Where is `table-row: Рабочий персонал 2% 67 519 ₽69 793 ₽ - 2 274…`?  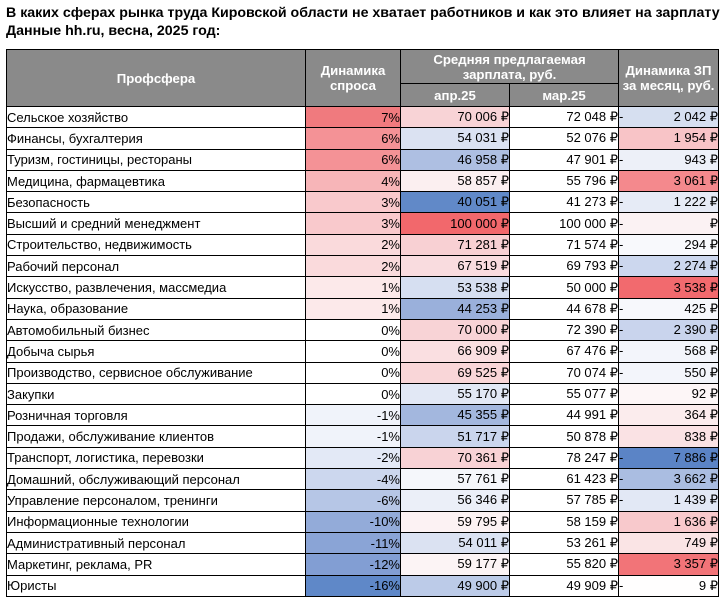
table-row: Рабочий персонал 2% 67 519 ₽69 793 ₽ - 2 274… is located at coordinates (362, 266).